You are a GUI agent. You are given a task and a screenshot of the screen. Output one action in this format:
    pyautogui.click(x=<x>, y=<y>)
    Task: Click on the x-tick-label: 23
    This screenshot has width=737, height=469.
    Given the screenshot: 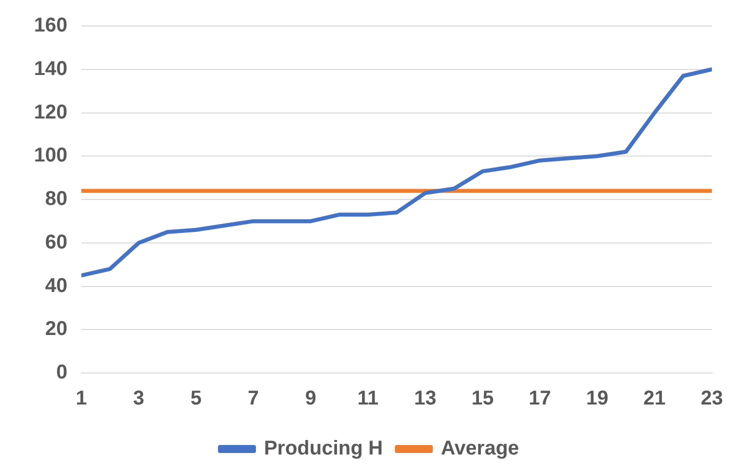 What is the action you would take?
    pyautogui.click(x=711, y=399)
    